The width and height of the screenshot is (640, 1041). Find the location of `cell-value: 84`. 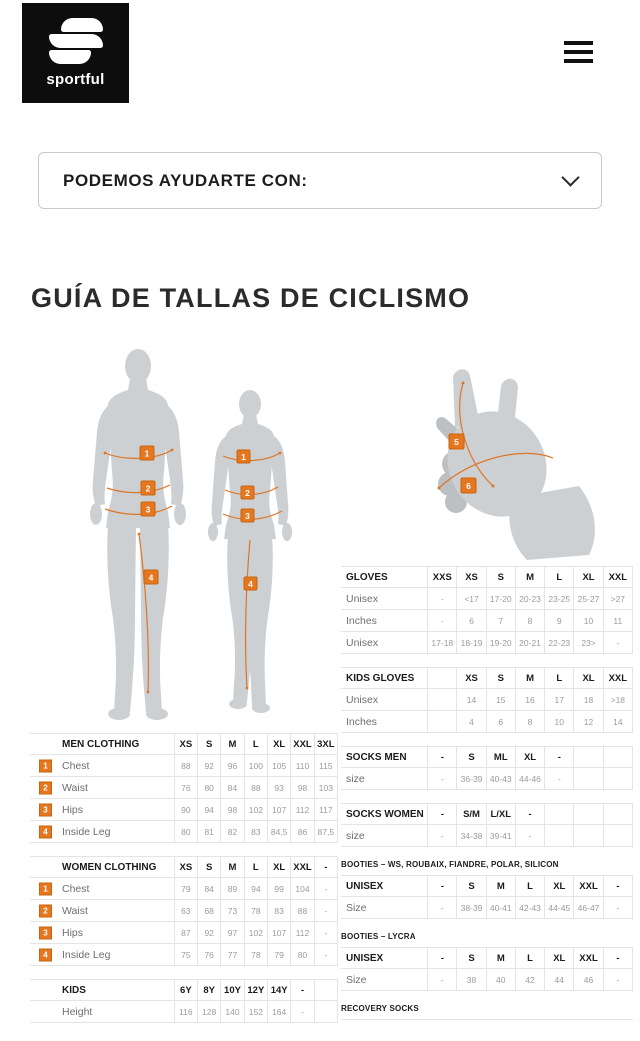

cell-value: 84 is located at coordinates (209, 888).